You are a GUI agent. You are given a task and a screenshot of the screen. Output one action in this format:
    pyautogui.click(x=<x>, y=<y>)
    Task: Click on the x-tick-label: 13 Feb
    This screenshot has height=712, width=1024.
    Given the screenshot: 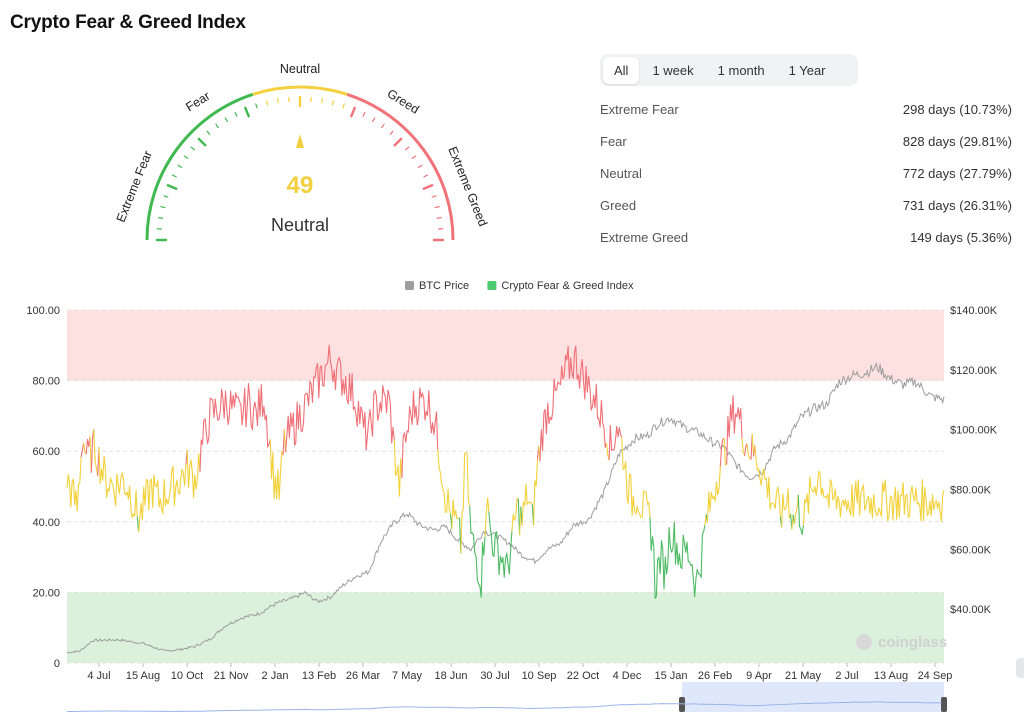 What is the action you would take?
    pyautogui.click(x=319, y=676)
    